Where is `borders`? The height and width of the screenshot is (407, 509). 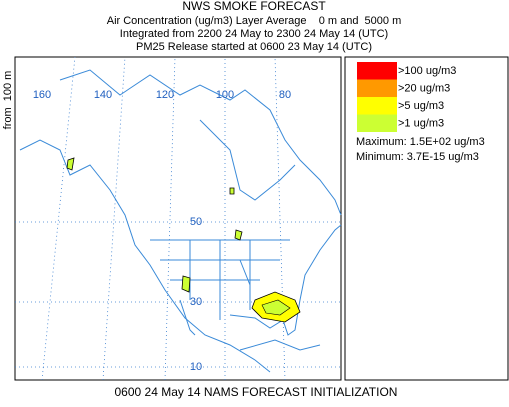 borders is located at coordinates (220, 279).